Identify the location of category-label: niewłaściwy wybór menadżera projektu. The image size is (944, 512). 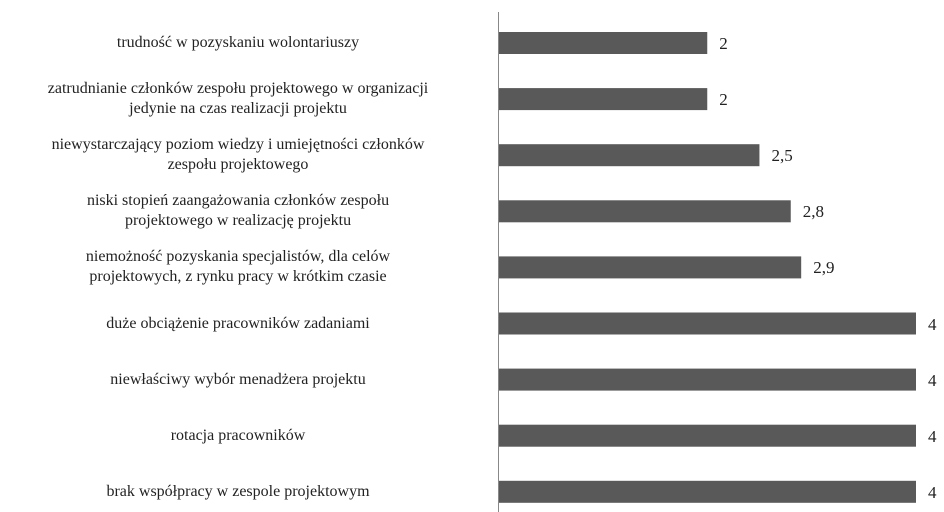
(238, 379).